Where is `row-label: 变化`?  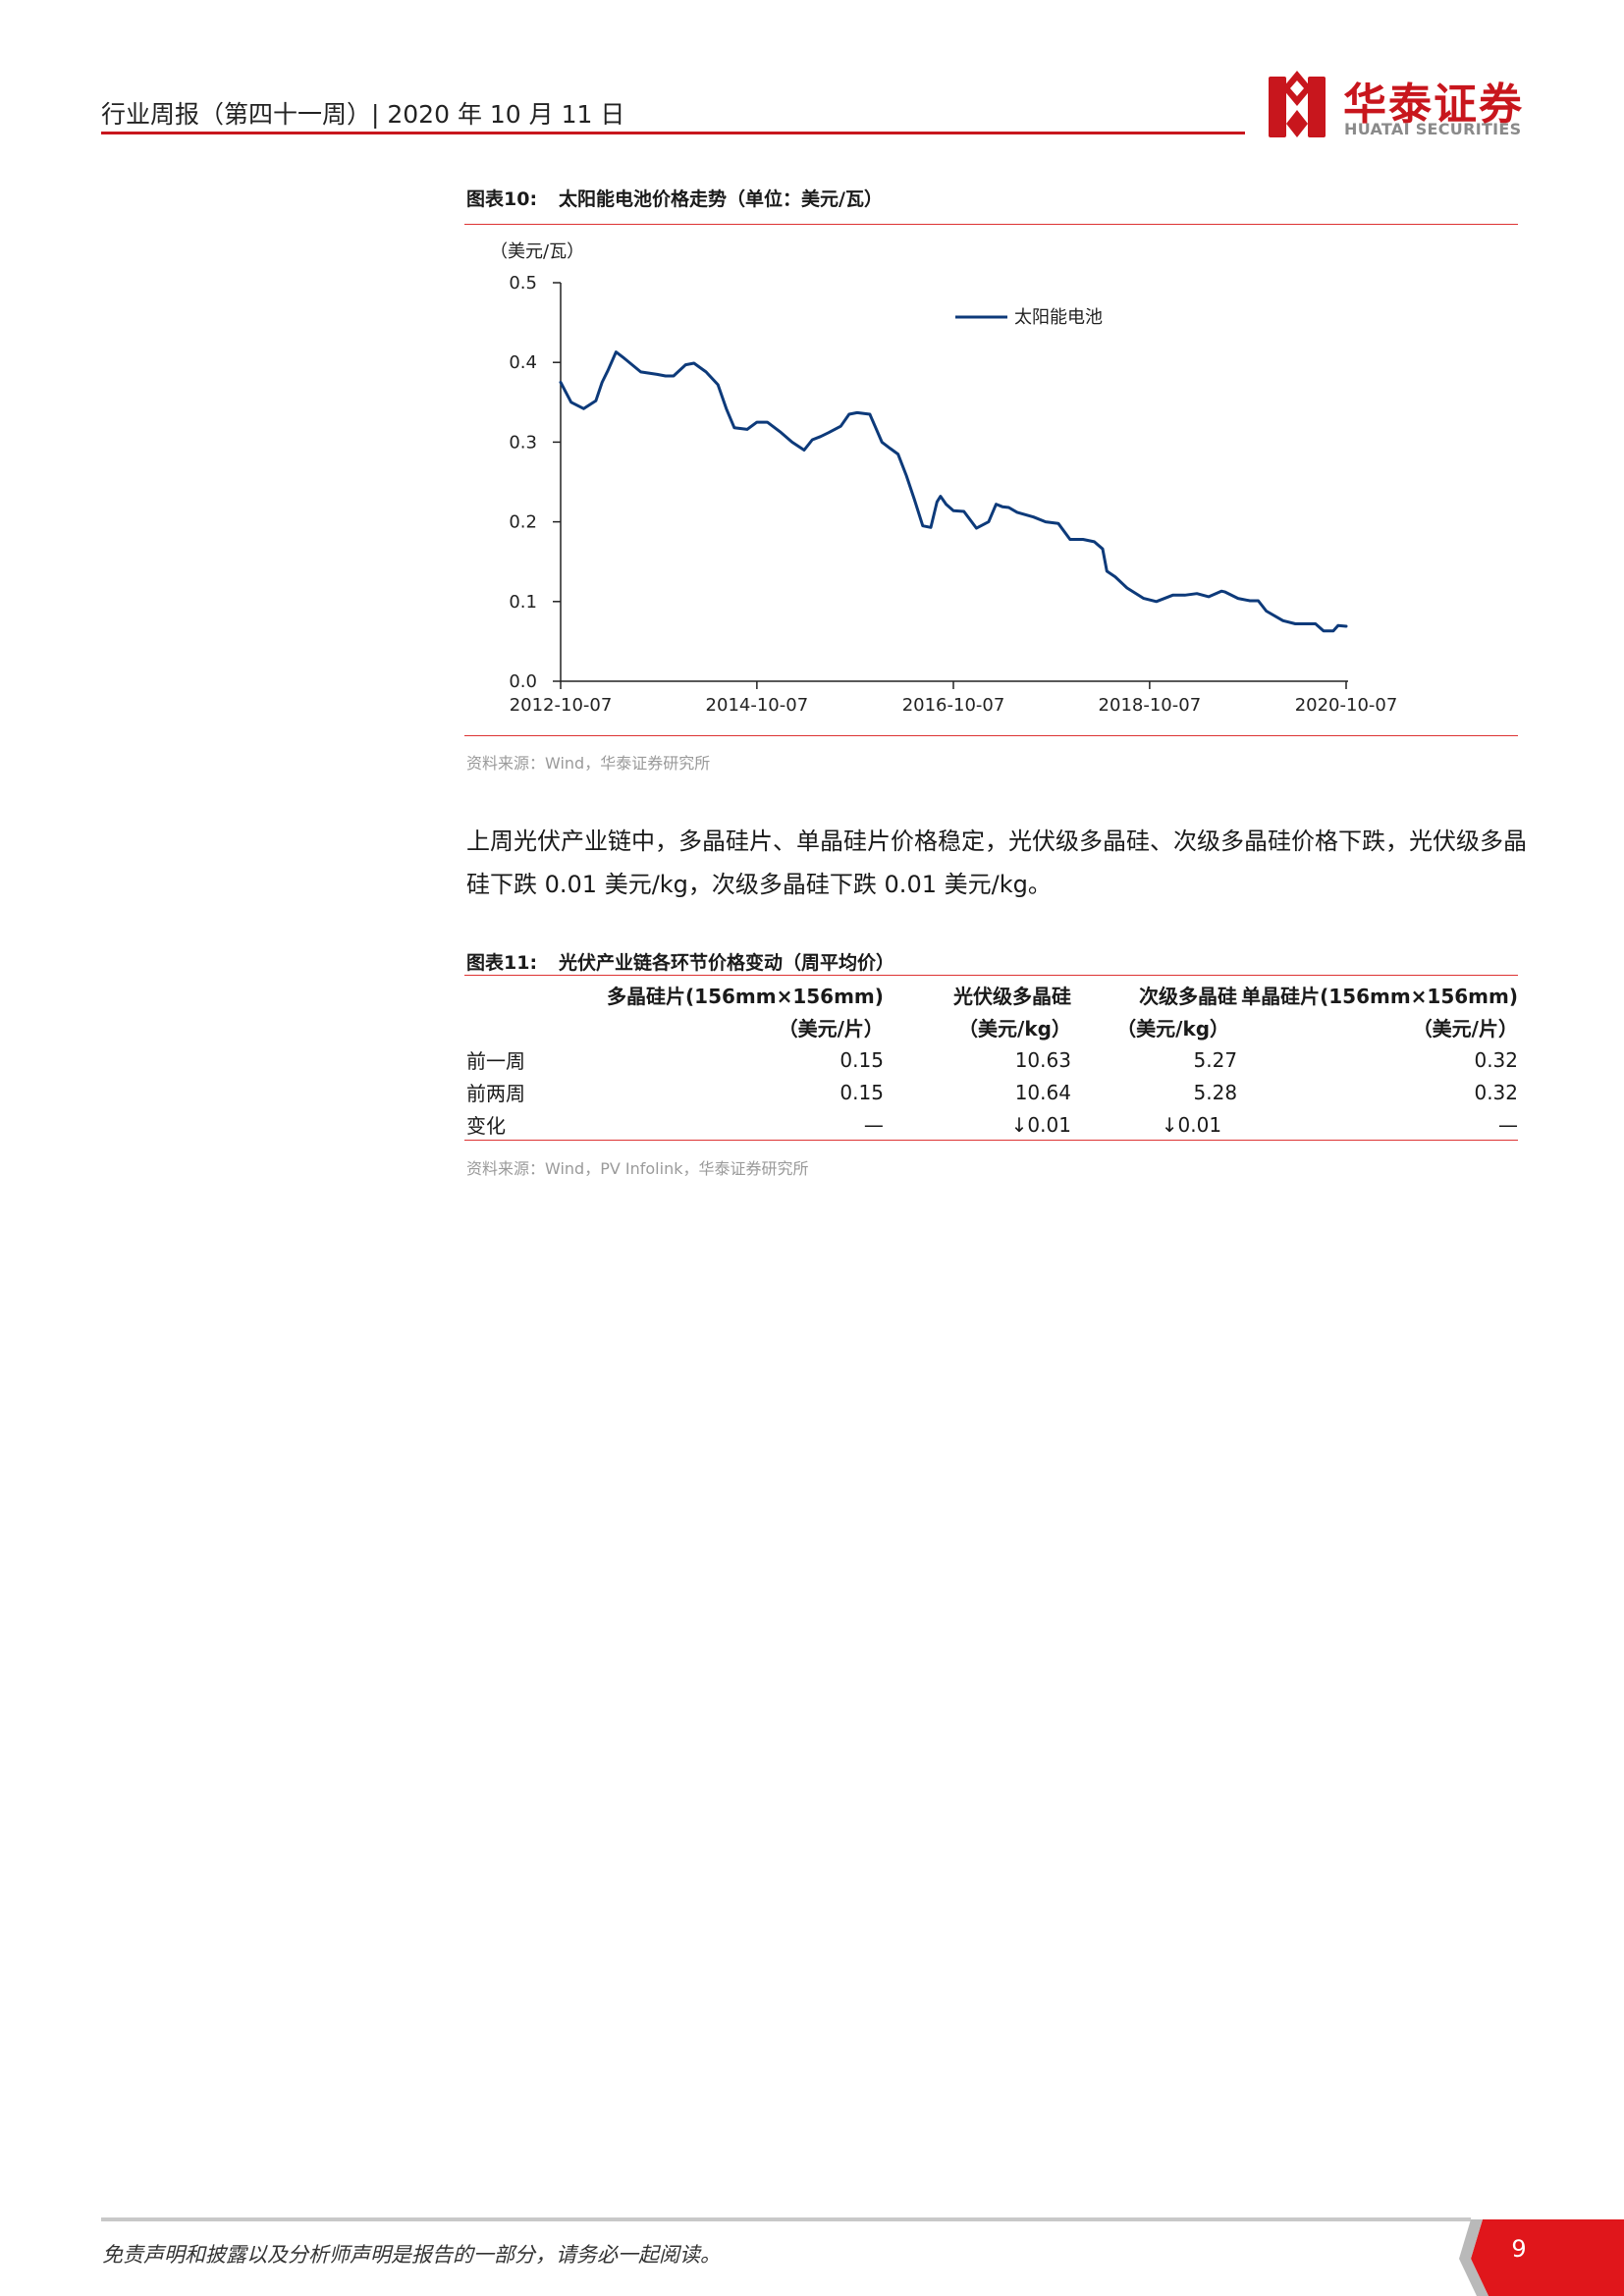
row-label: 变化 is located at coordinates (486, 1126).